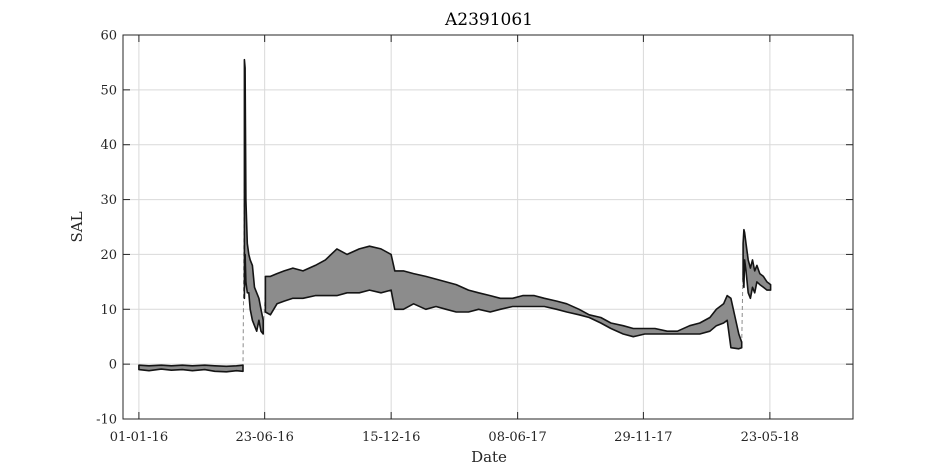 This screenshot has width=945, height=472. What do you see at coordinates (643, 437) in the screenshot?
I see `x-tick-label: 29-11-17` at bounding box center [643, 437].